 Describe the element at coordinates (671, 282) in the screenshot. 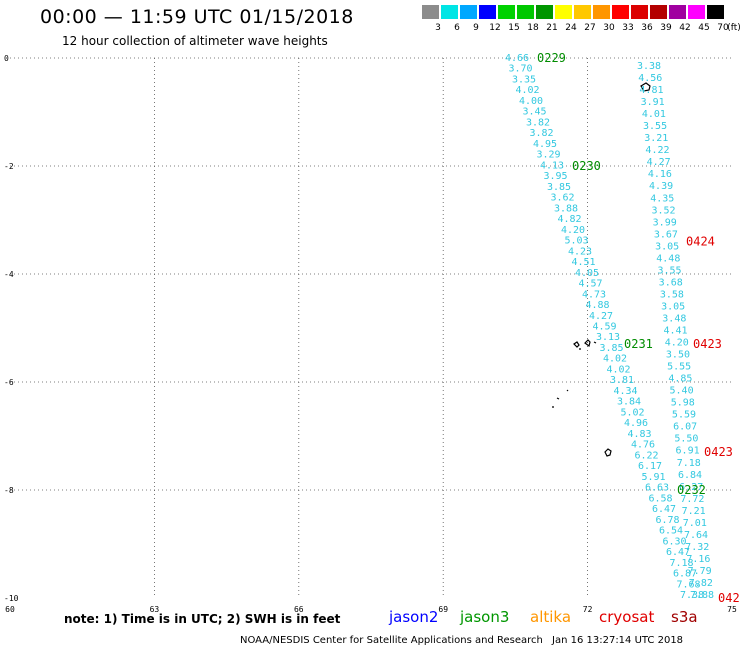

I see `swh-value: 3.68` at that location.